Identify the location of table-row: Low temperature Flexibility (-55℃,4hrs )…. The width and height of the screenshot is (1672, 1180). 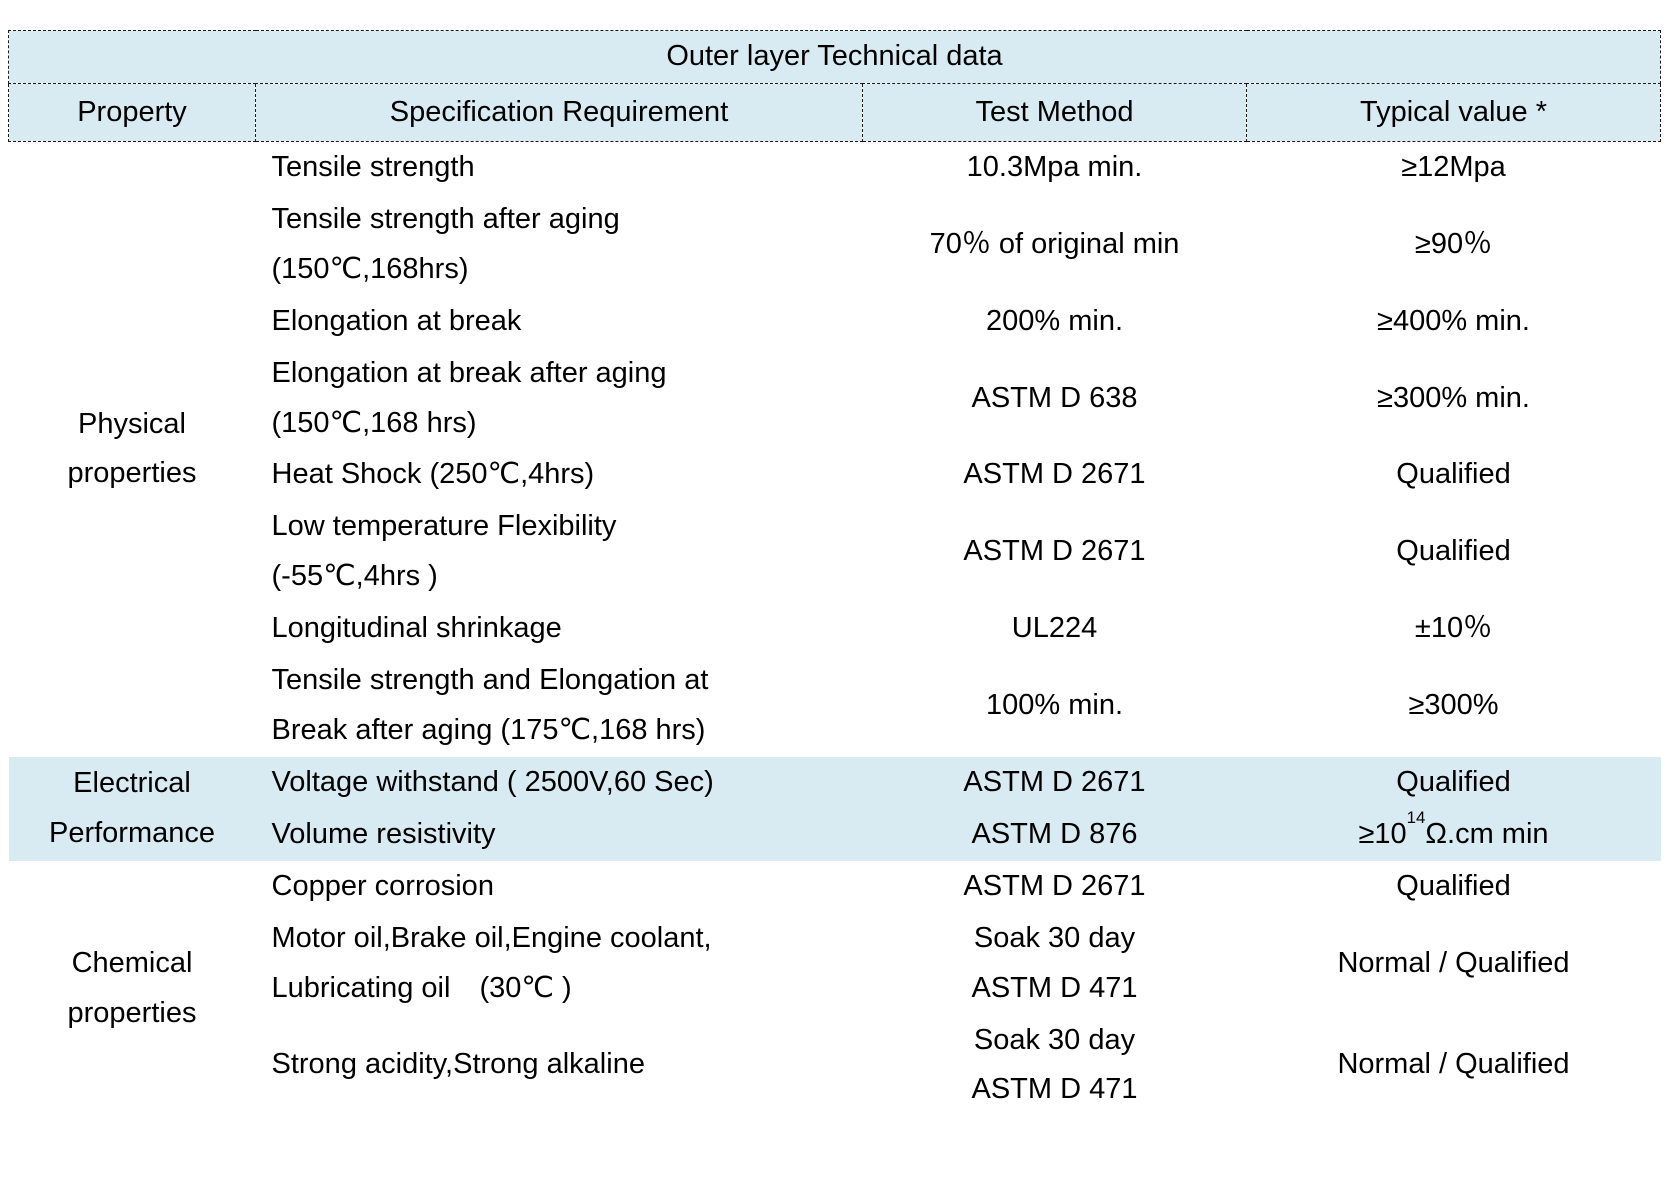
(835, 552).